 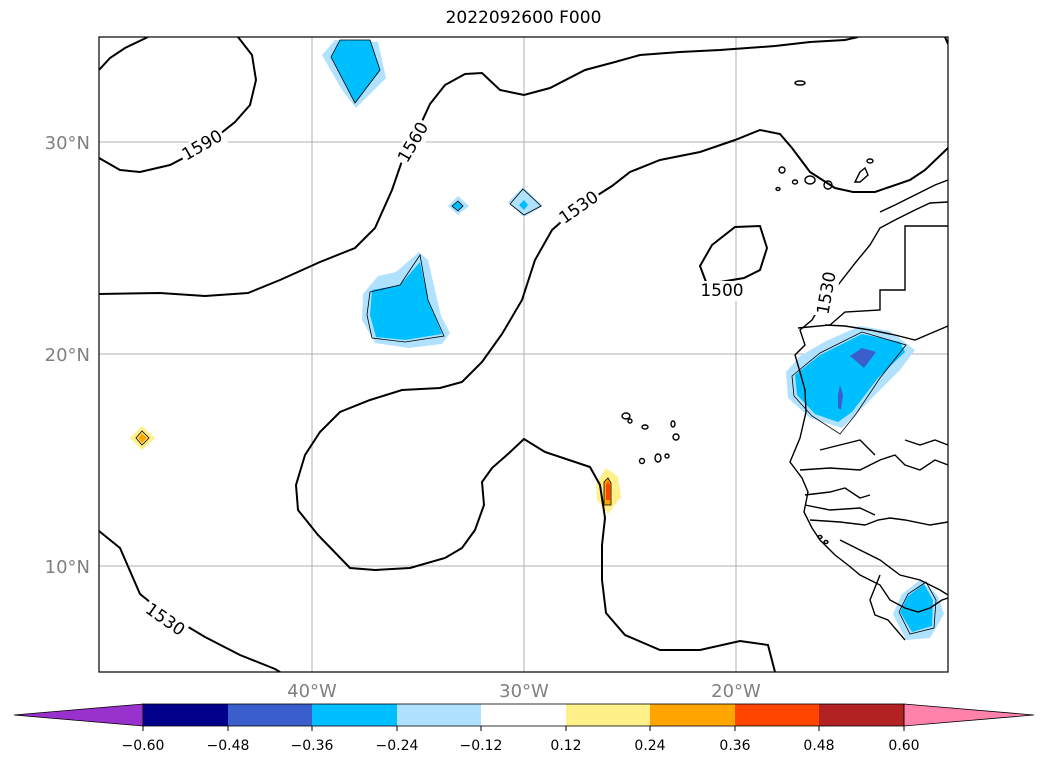 What do you see at coordinates (969, 715) in the screenshot?
I see `colorbar-extend-high` at bounding box center [969, 715].